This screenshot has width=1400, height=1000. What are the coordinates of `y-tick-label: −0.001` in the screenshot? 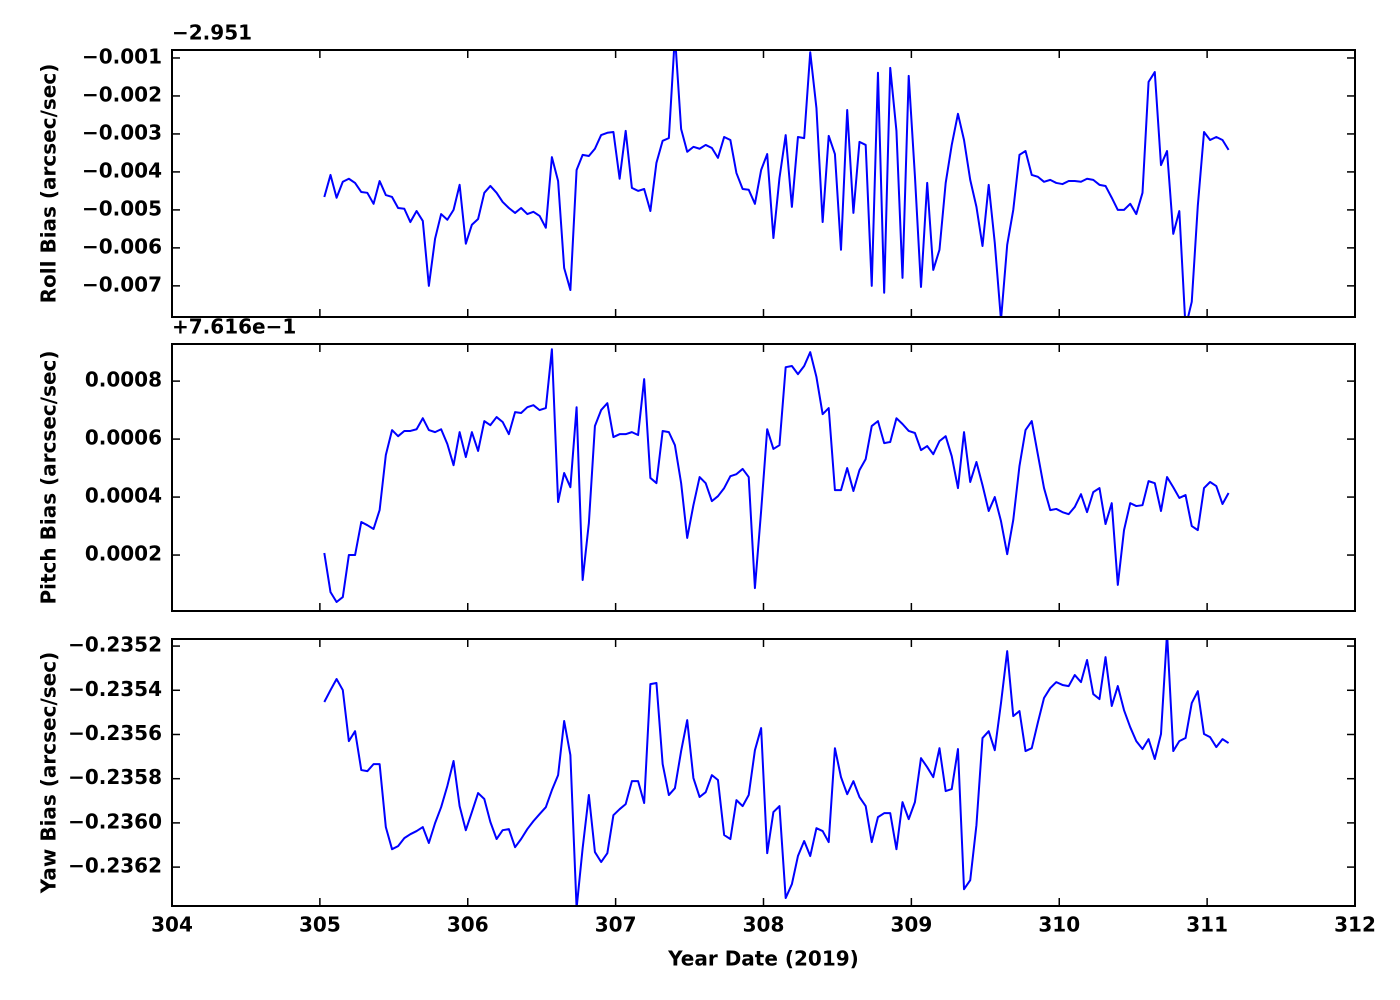 It's located at (122, 56).